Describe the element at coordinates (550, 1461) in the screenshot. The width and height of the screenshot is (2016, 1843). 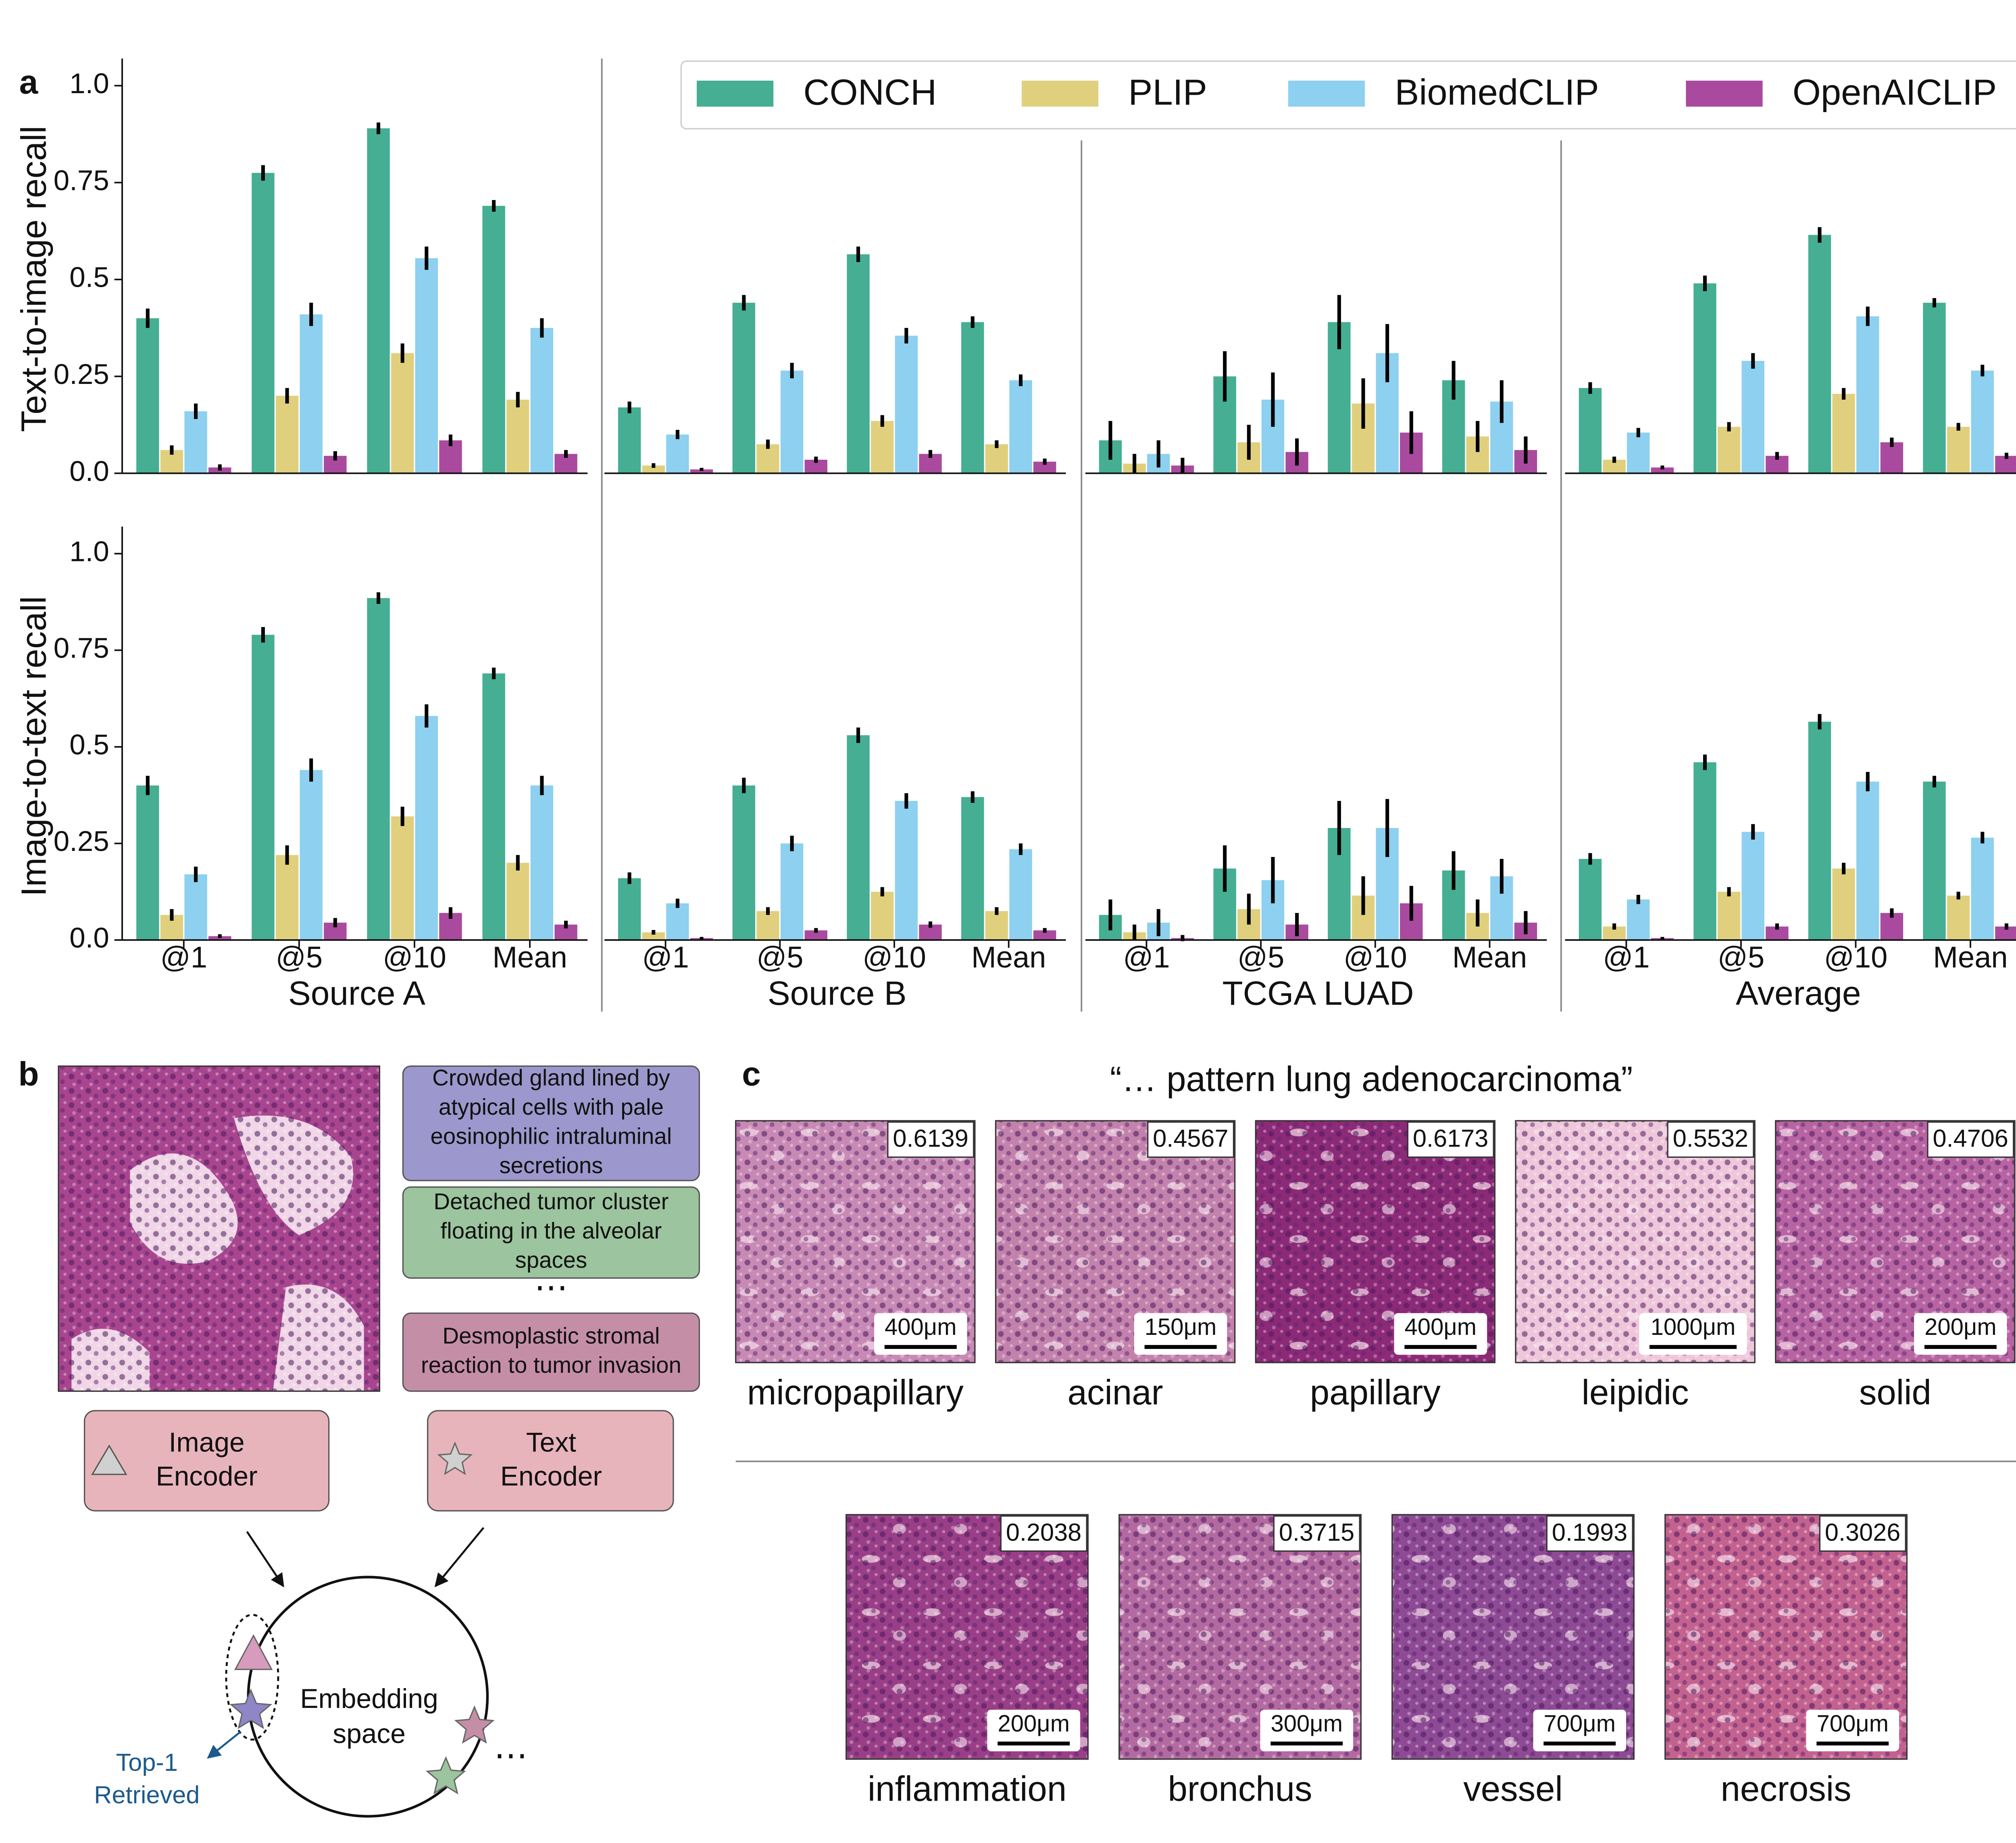
I see `text-encoder-box` at that location.